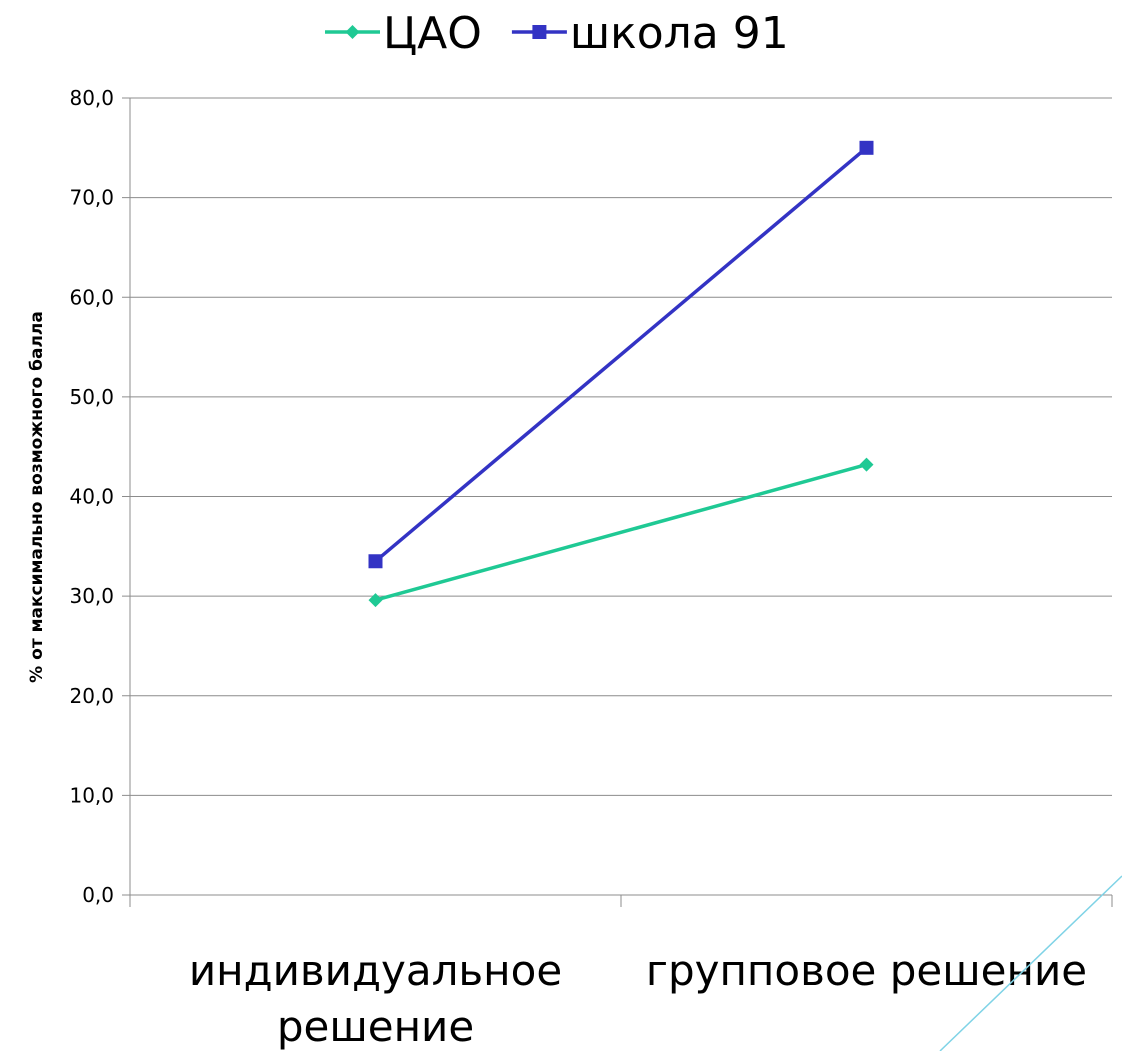  I want to click on legend: ЦАО школа 91, so click(557, 33).